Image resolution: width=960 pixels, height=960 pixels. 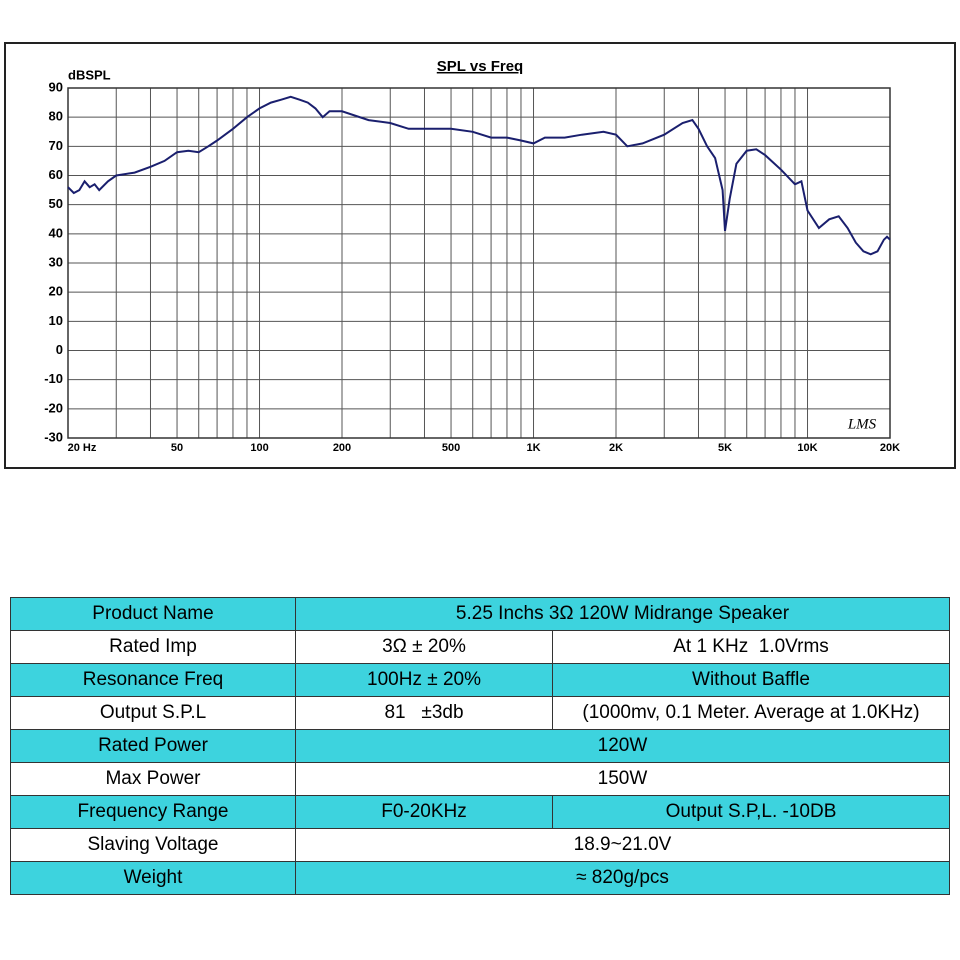 What do you see at coordinates (177, 448) in the screenshot?
I see `x-tick-label: 50` at bounding box center [177, 448].